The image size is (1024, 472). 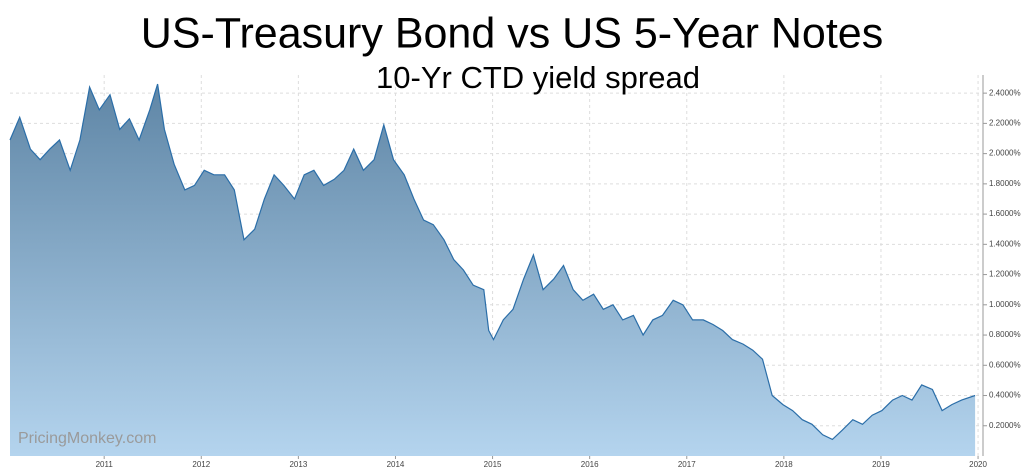 I want to click on x-tick-label: 2019, so click(x=881, y=464).